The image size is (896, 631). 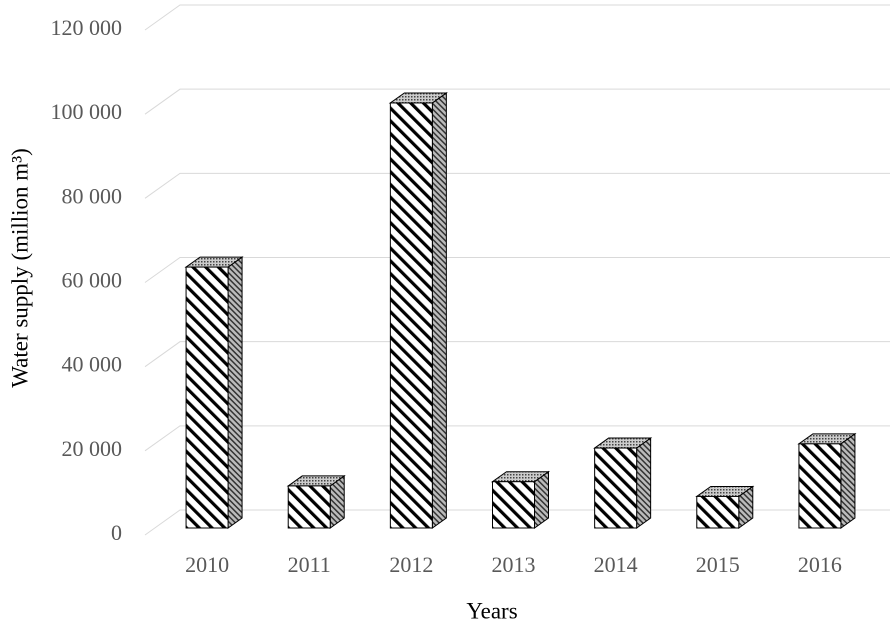 What do you see at coordinates (92, 364) in the screenshot?
I see `y-tick-label: 40 000` at bounding box center [92, 364].